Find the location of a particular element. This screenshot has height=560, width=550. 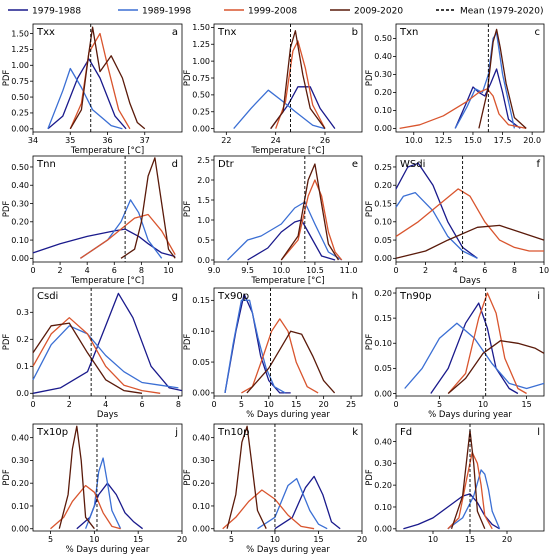

legend-label-5: Mean (1979-2020) is located at coordinates (501, 12).